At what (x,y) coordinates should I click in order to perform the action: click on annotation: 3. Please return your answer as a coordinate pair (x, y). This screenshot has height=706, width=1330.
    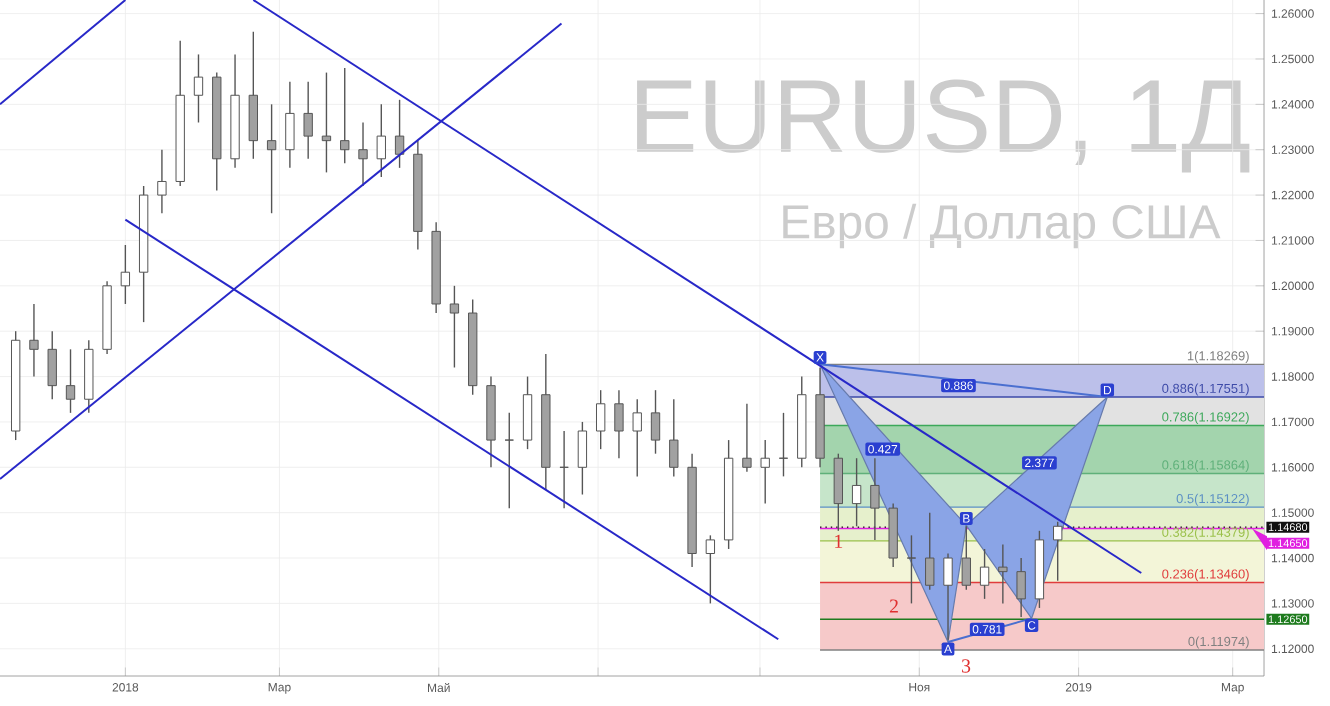
    Looking at the image, I should click on (966, 666).